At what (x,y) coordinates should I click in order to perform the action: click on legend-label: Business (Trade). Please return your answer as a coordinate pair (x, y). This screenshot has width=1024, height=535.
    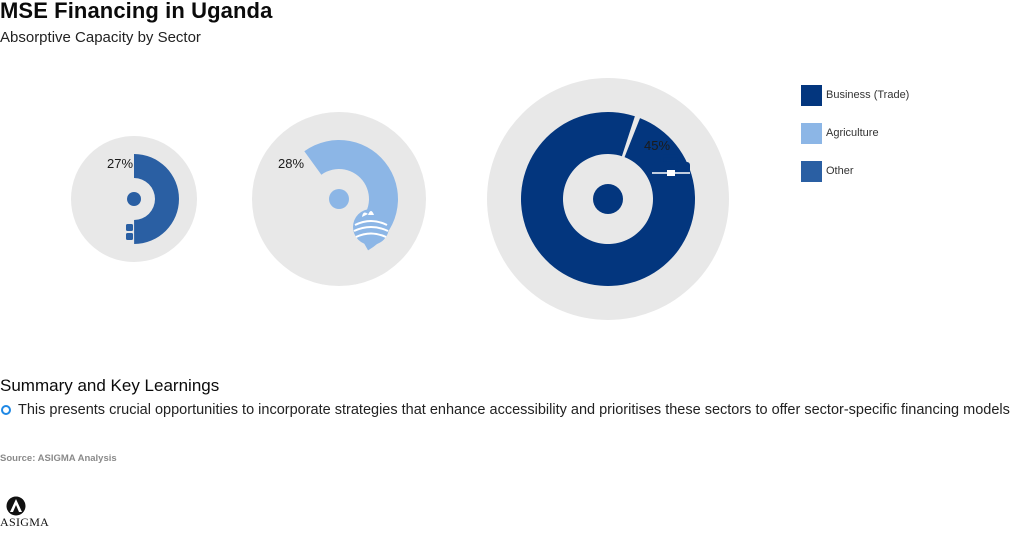
    Looking at the image, I should click on (867, 95).